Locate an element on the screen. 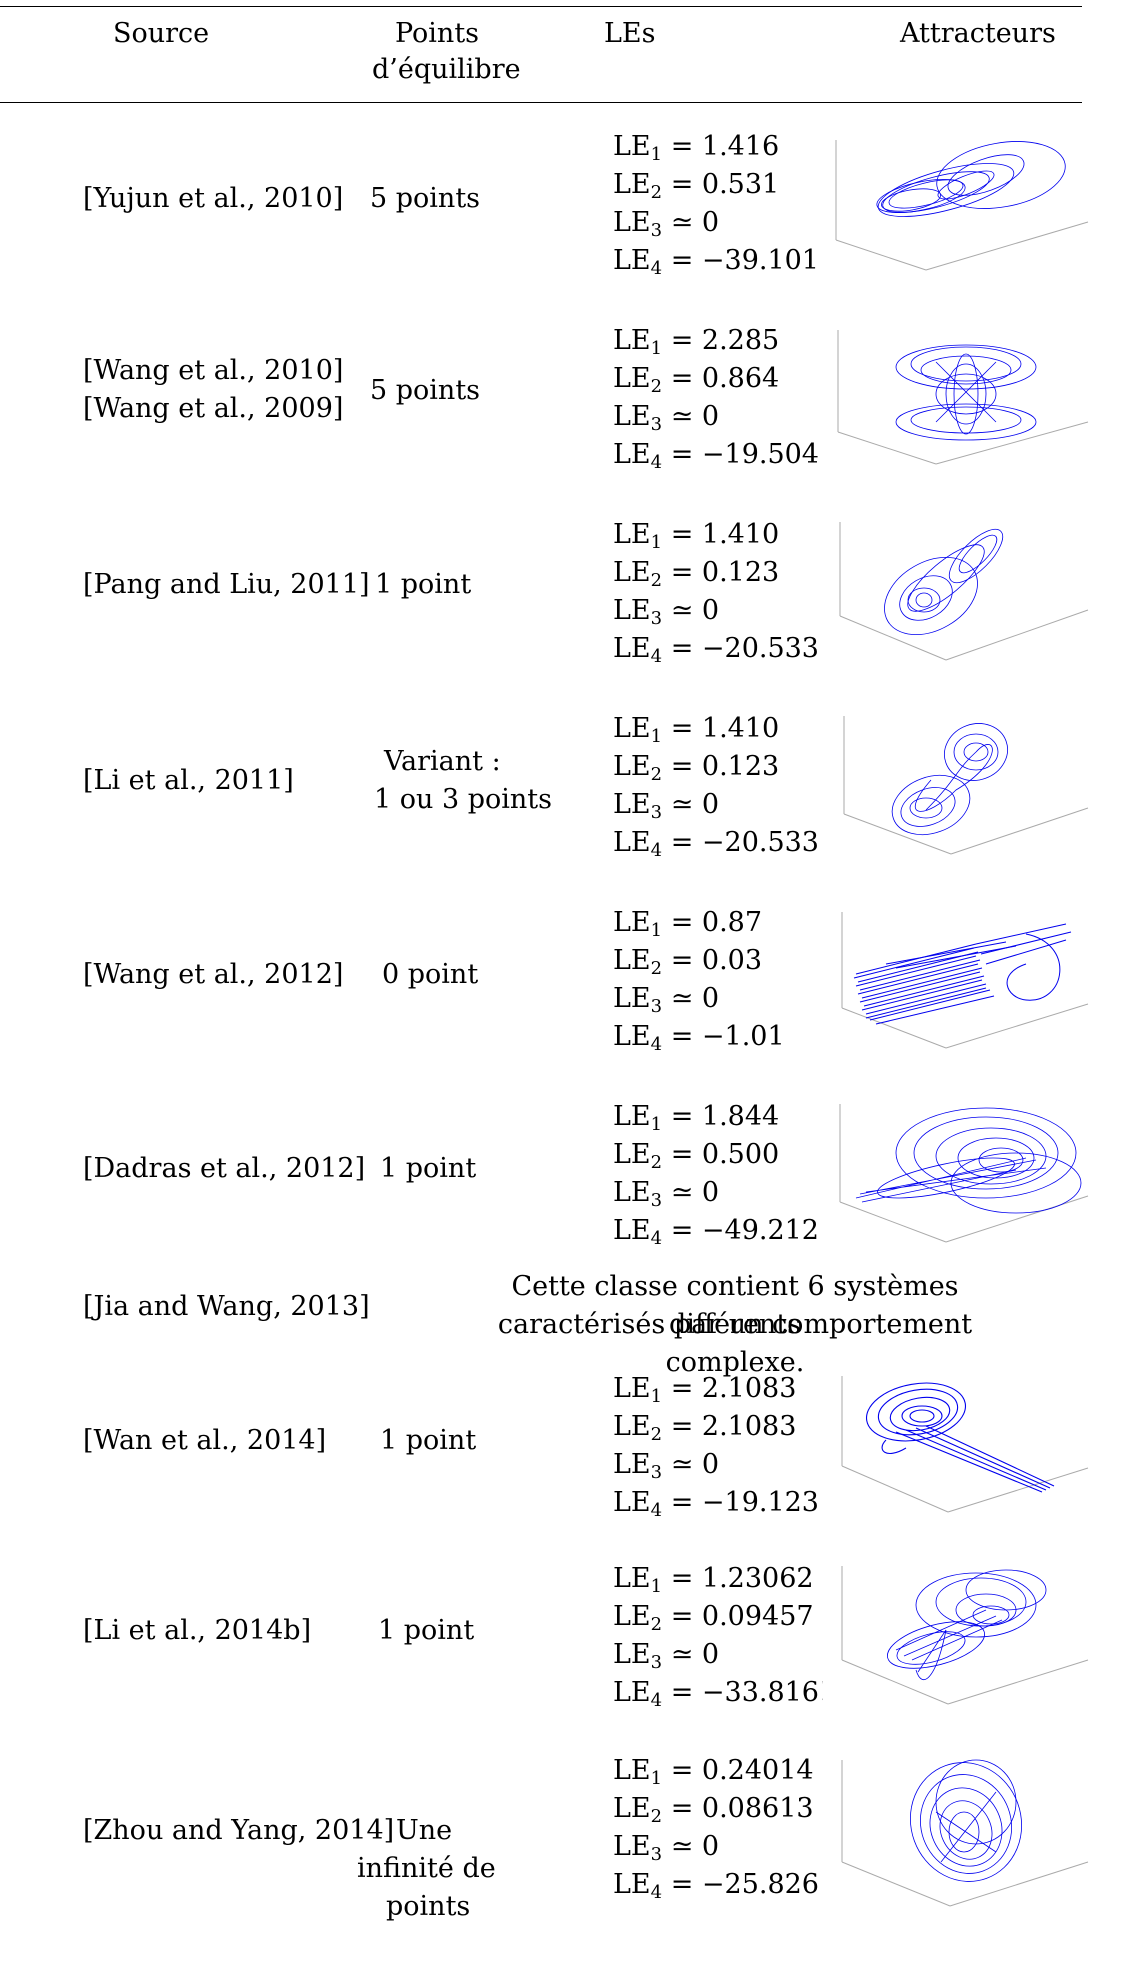 This screenshot has height=1973, width=1138. source-cell: [Li et al., 2011] is located at coordinates (188, 780).